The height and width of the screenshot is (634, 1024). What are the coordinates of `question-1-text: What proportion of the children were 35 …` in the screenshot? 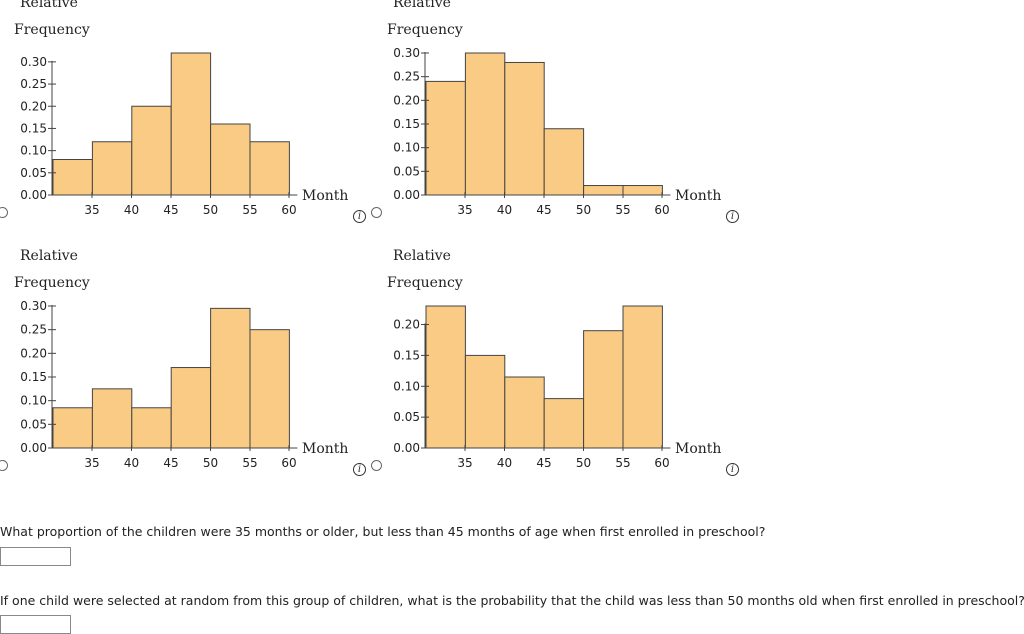 It's located at (383, 531).